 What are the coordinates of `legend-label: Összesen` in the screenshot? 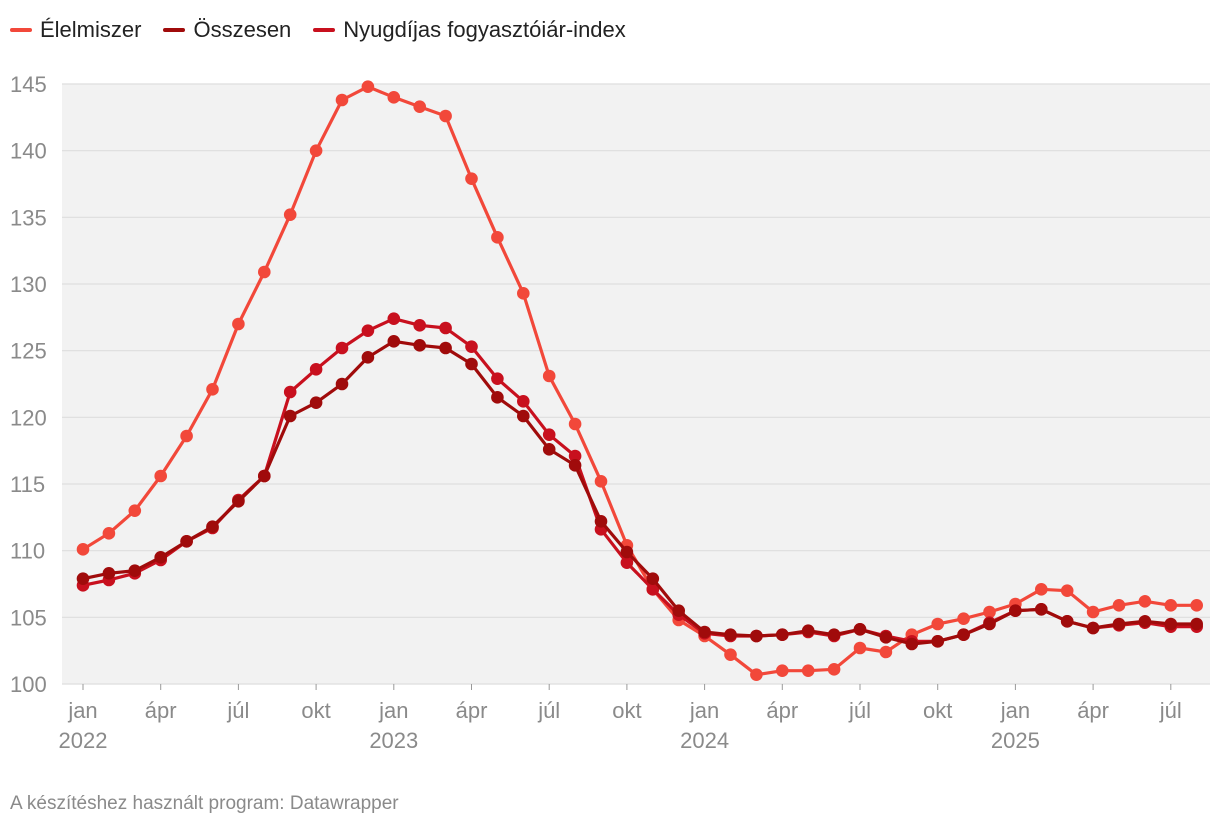 It's located at (242, 29).